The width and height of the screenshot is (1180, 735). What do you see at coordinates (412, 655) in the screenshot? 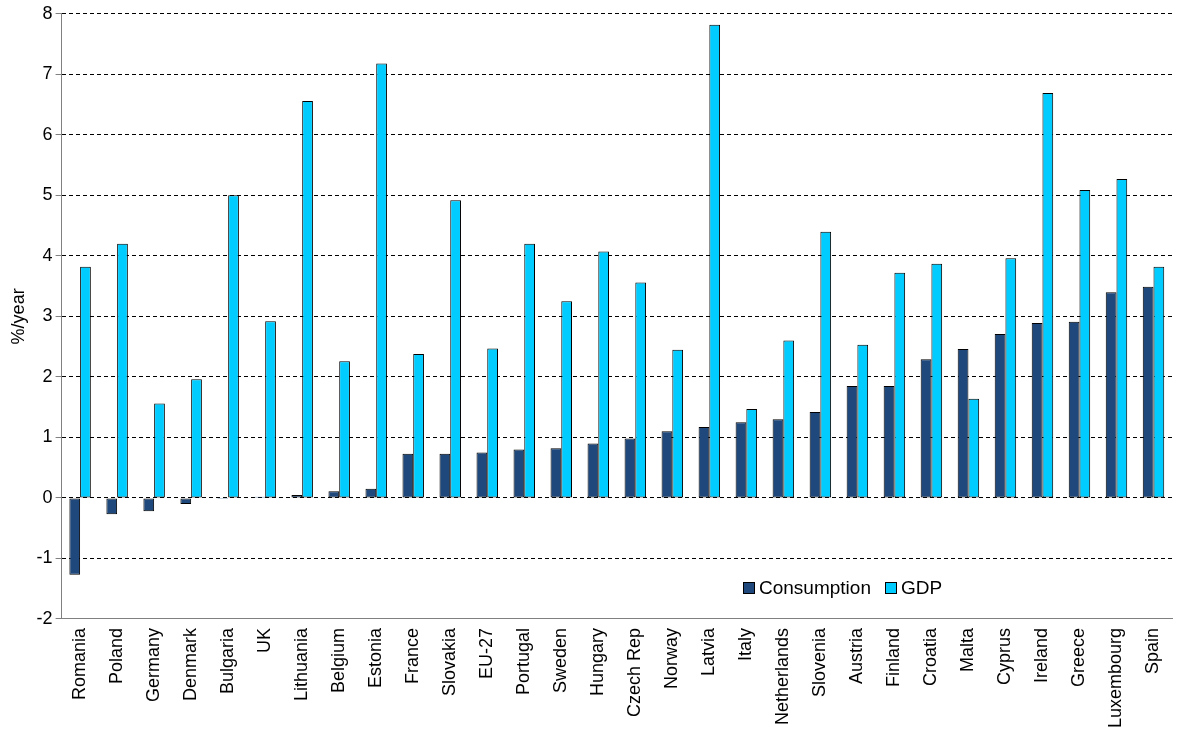
I see `x-tick-label: France` at bounding box center [412, 655].